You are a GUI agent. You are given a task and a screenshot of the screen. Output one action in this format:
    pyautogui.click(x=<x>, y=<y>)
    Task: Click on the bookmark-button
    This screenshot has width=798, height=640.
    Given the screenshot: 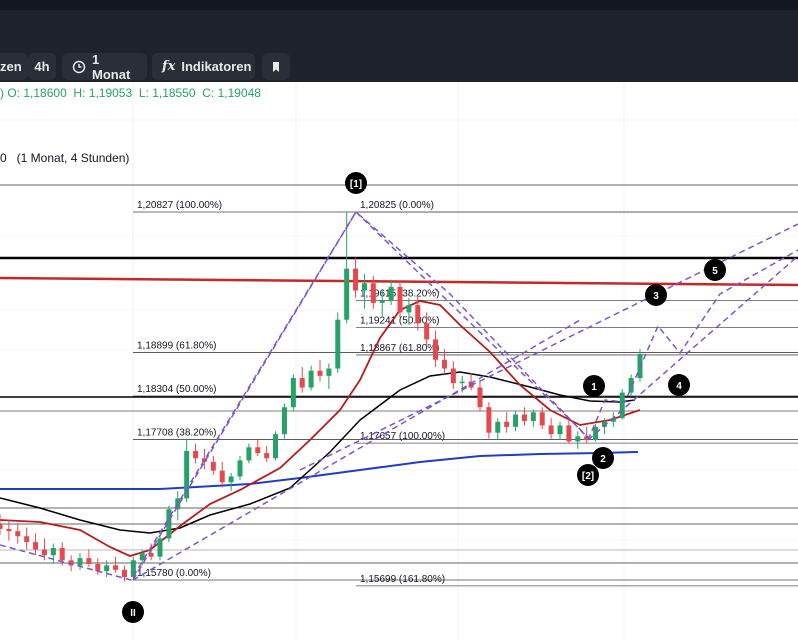 What is the action you would take?
    pyautogui.click(x=276, y=66)
    